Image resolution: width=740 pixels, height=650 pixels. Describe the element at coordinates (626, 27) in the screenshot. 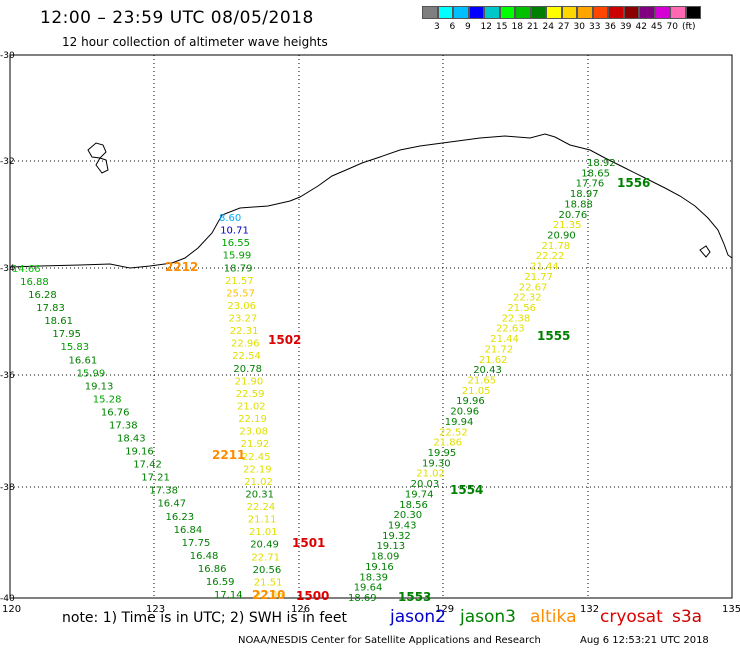

I see `colorbar-label: 39` at that location.